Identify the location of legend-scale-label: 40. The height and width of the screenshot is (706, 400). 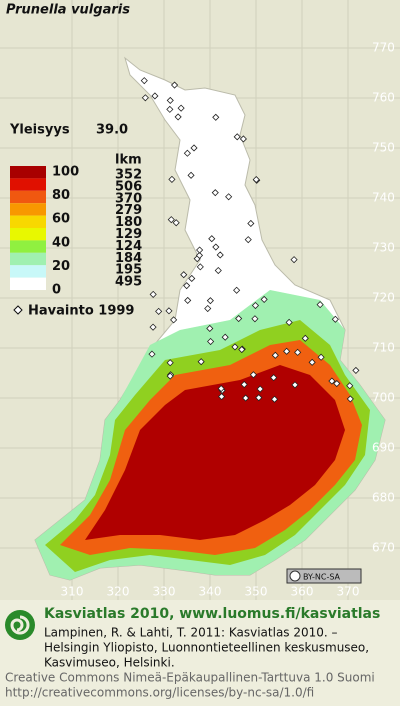
(61, 242).